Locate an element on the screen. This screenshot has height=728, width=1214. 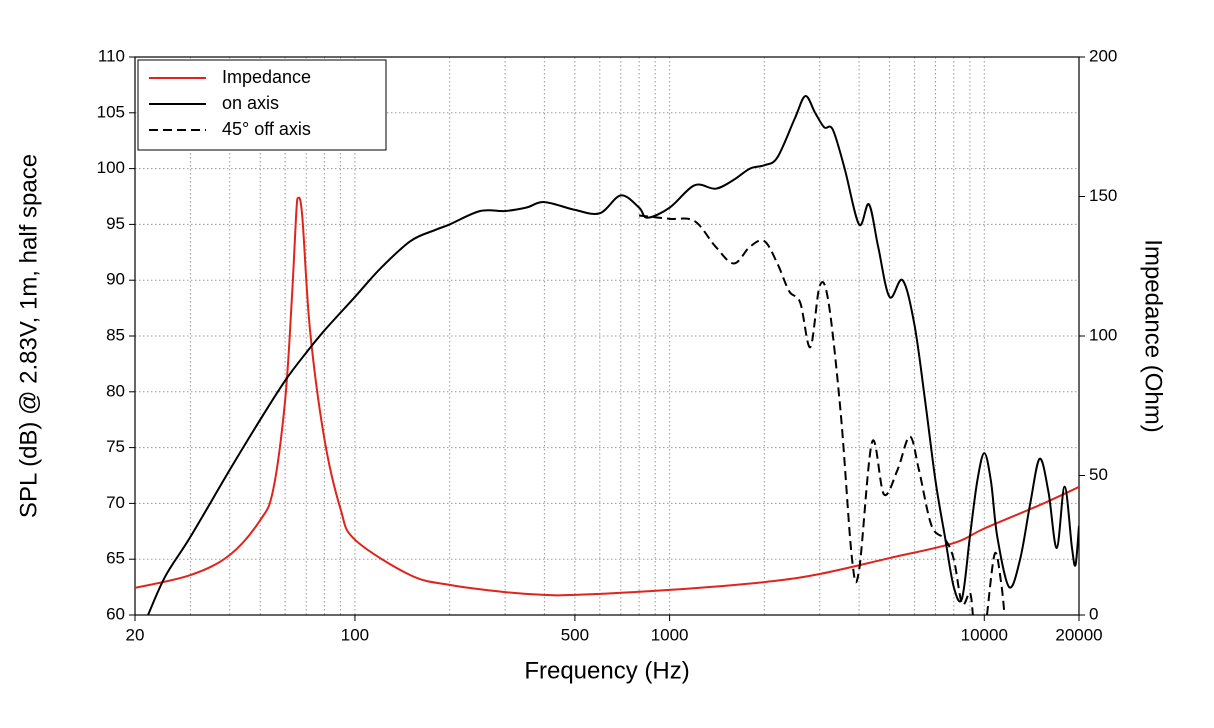
y-tick-label: 95 is located at coordinates (115, 223).